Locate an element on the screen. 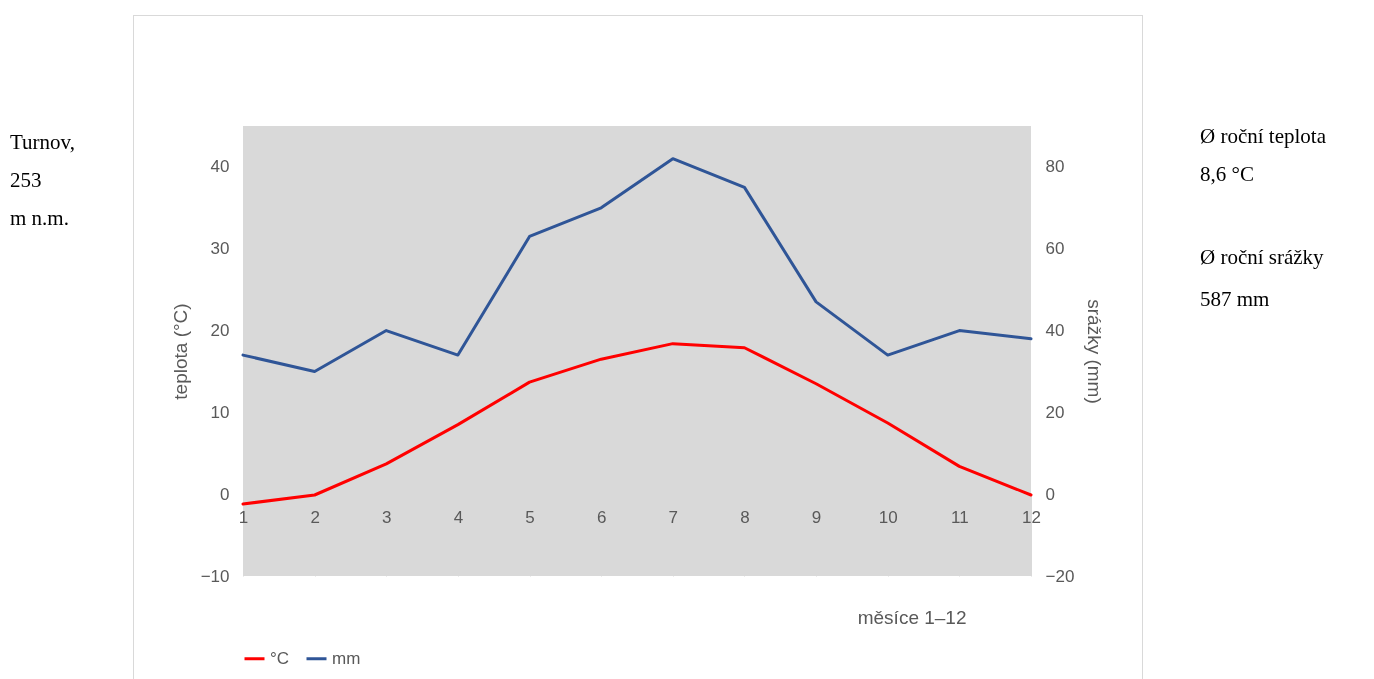 The height and width of the screenshot is (679, 1374). x-tick-label: 4 is located at coordinates (458, 517).